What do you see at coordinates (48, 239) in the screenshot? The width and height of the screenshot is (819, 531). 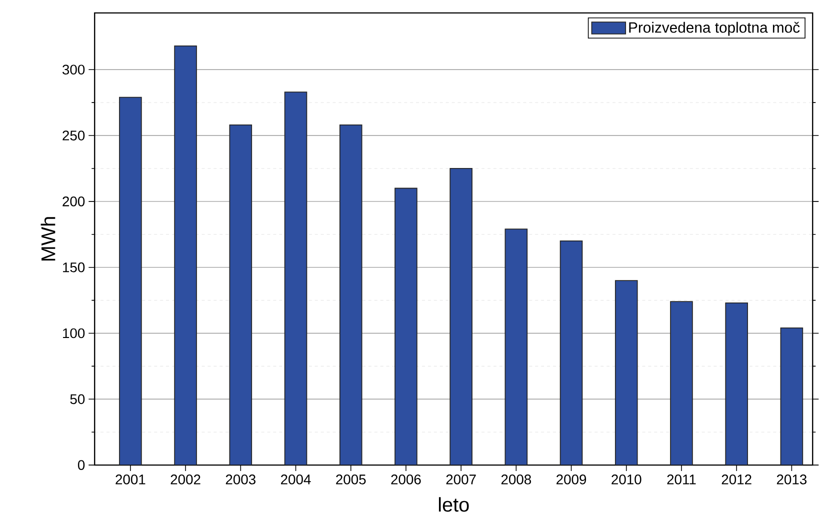 I see `y-axis-title: MWh` at bounding box center [48, 239].